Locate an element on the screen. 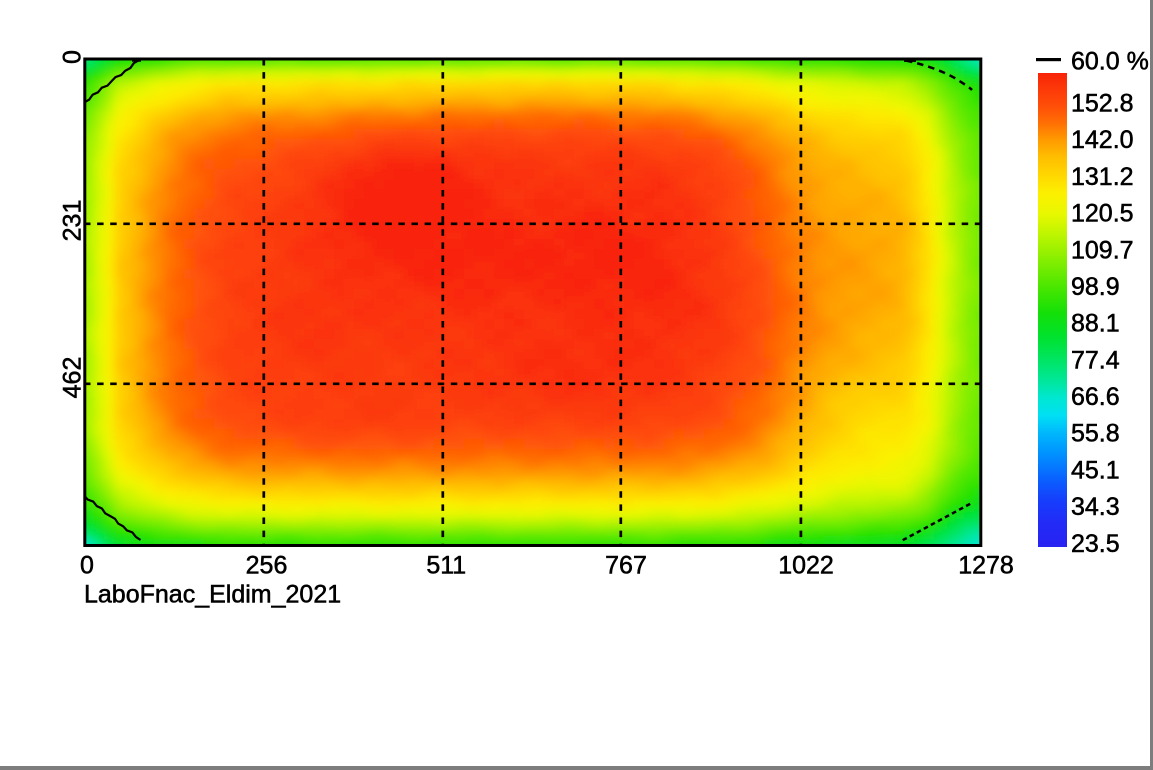 This screenshot has height=770, width=1153. svg-text: 231 is located at coordinates (72, 221).